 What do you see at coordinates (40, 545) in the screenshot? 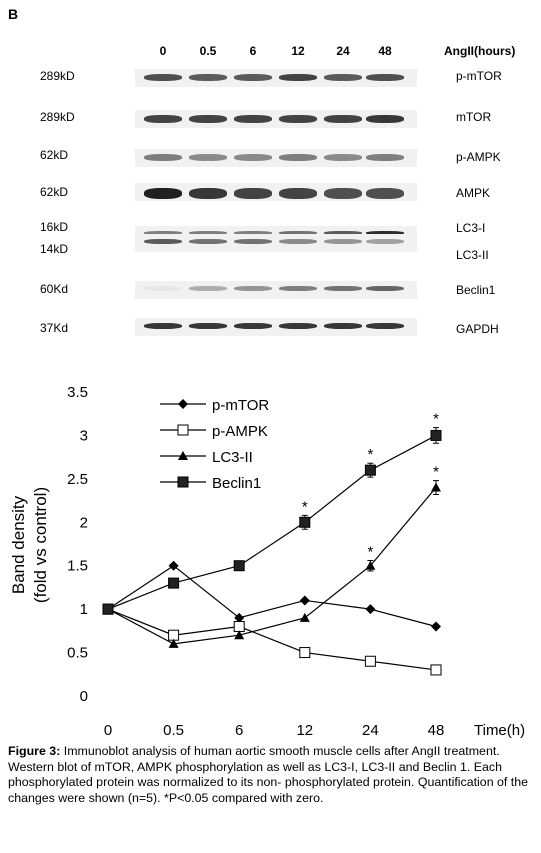
I see `y-axis-label: (fold vs control)` at bounding box center [40, 545].